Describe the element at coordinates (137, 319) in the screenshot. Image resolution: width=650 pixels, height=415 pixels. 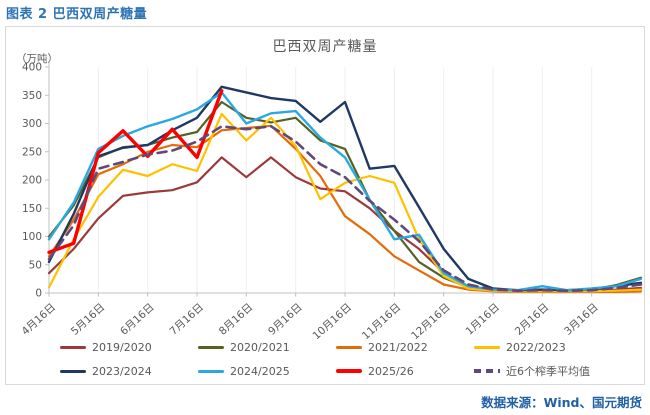
I see `x-tick-label: 6月16日` at that location.